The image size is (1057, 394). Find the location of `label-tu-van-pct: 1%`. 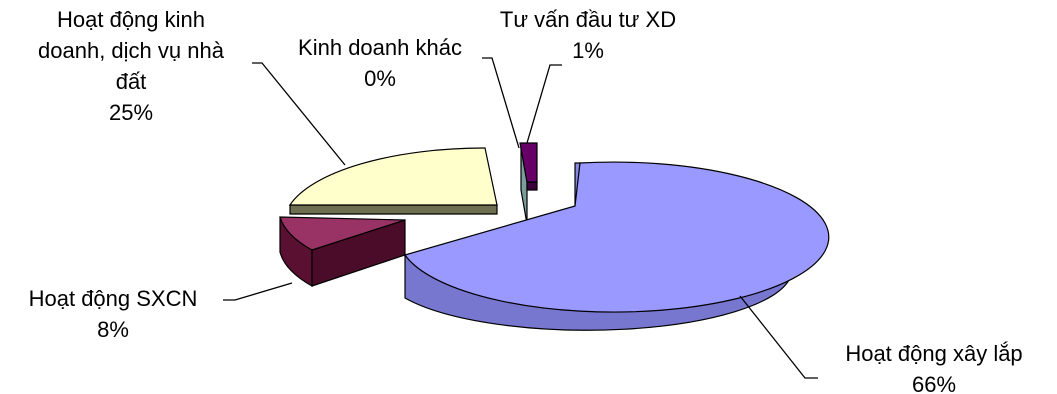

label-tu-van-pct: 1% is located at coordinates (588, 50).